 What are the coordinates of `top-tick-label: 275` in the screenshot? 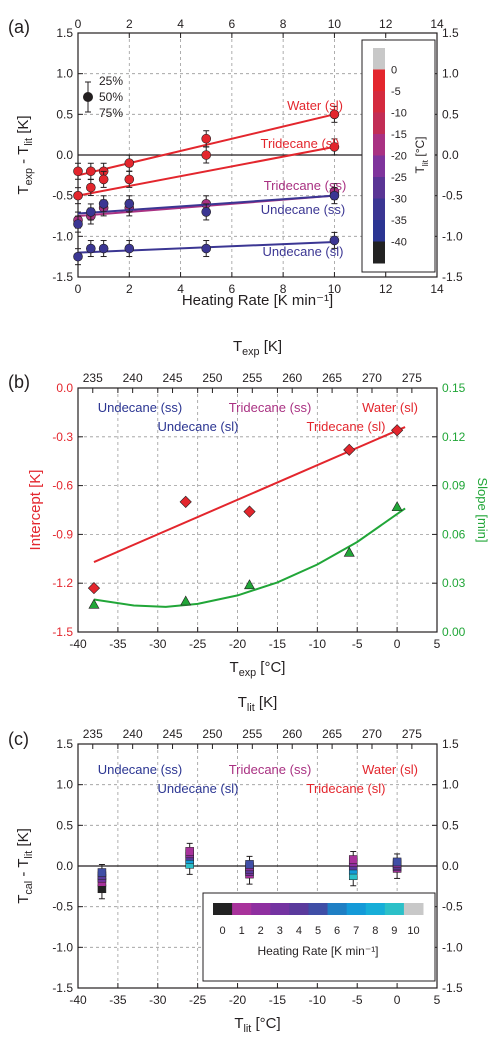 It's located at (412, 378).